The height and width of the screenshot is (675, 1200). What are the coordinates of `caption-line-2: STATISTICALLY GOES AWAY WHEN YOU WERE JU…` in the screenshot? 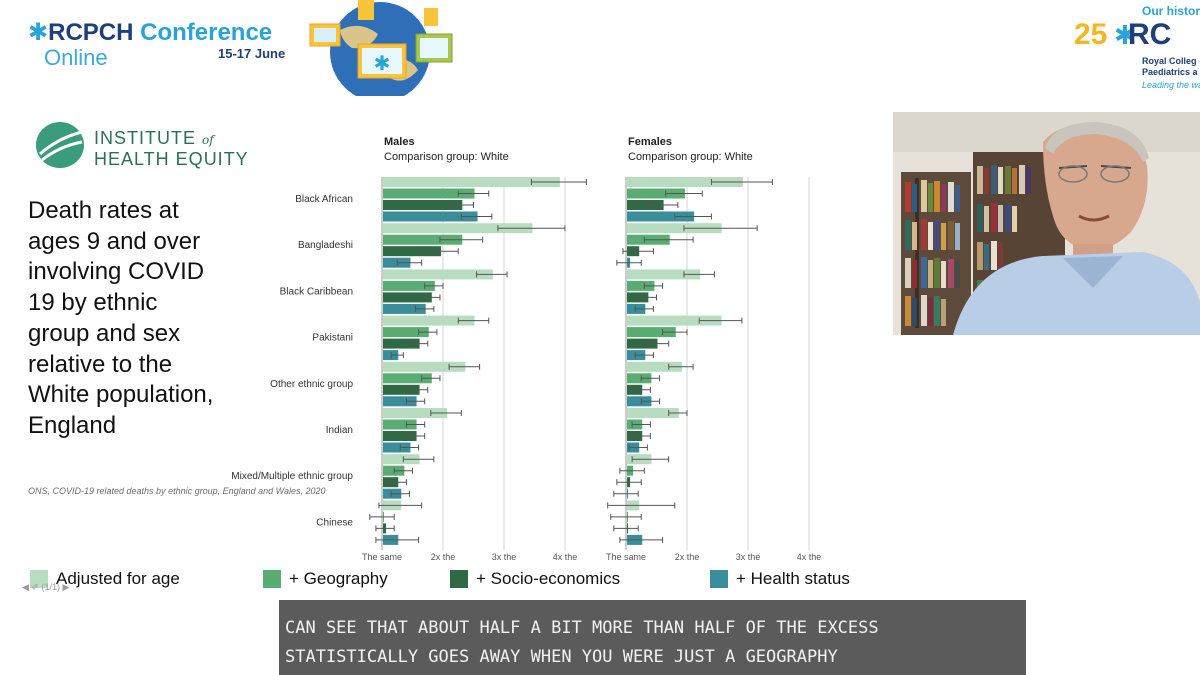 It's located at (561, 657).